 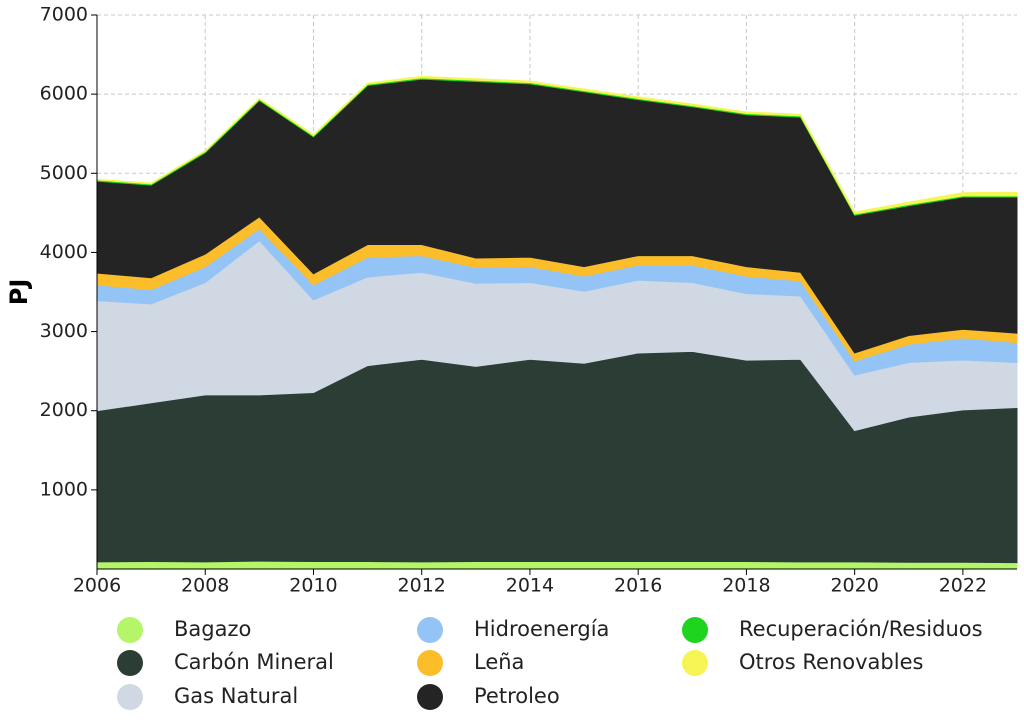 What do you see at coordinates (64, 173) in the screenshot?
I see `y-tick-label: 5000` at bounding box center [64, 173].